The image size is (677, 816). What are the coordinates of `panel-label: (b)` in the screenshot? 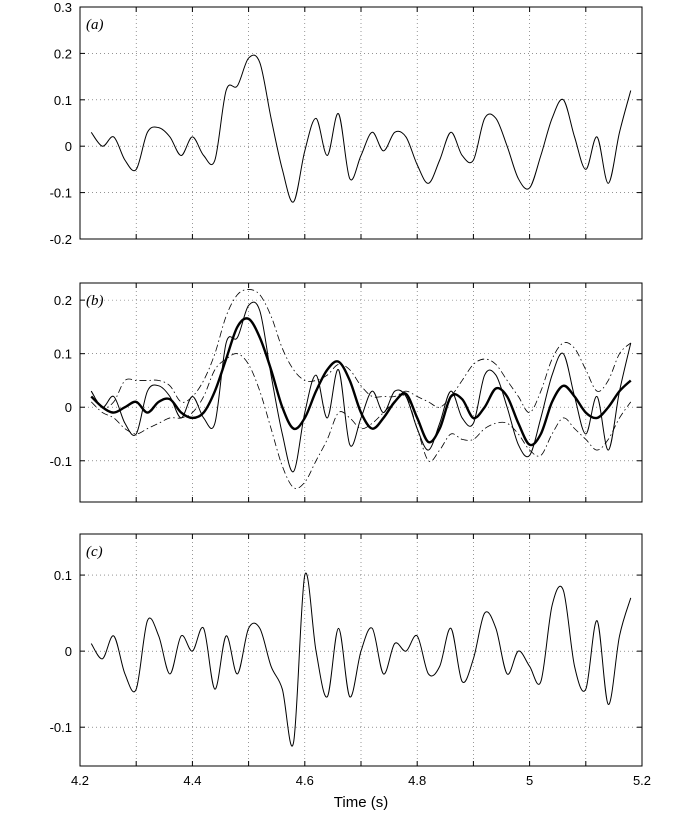 It's located at (95, 301).